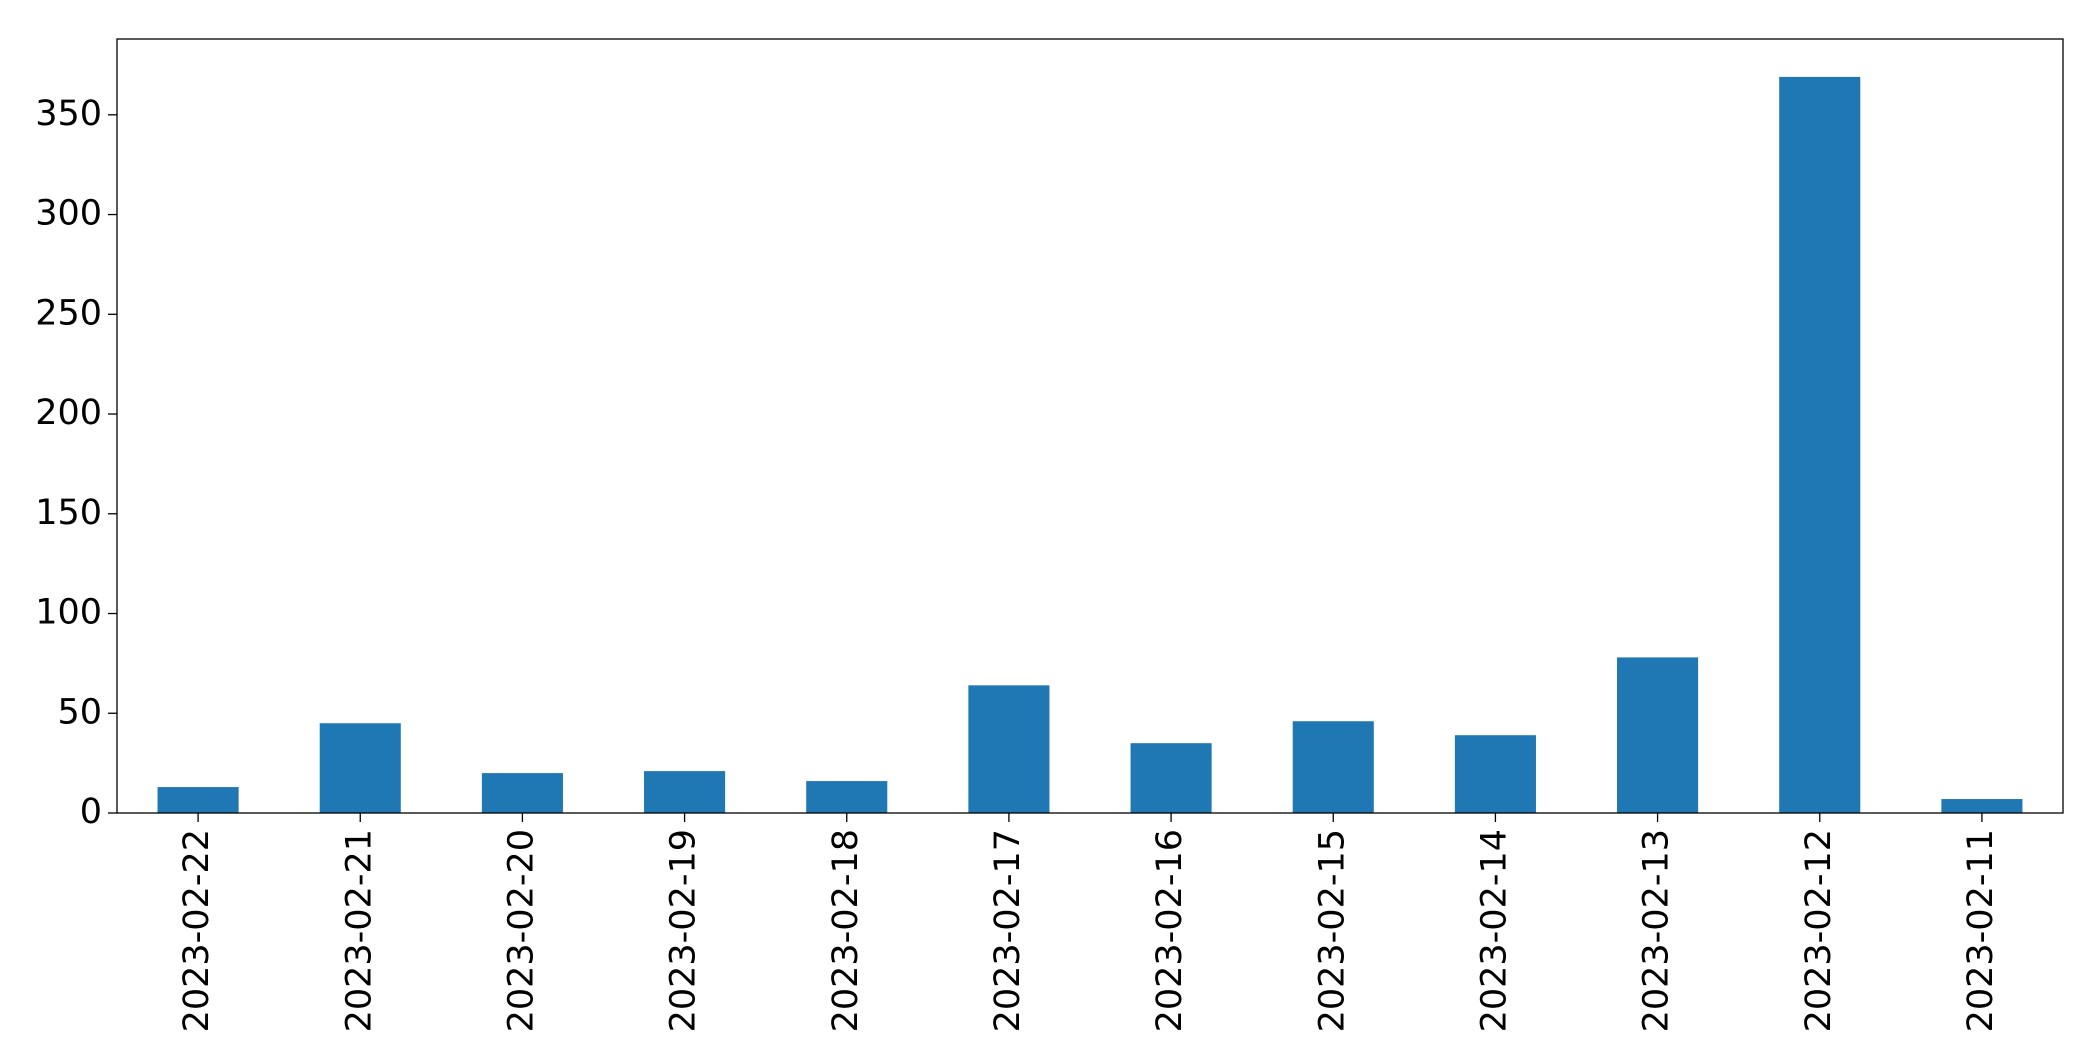 This screenshot has height=1061, width=2093. Describe the element at coordinates (68, 313) in the screenshot. I see `y-tick-label: 250` at that location.